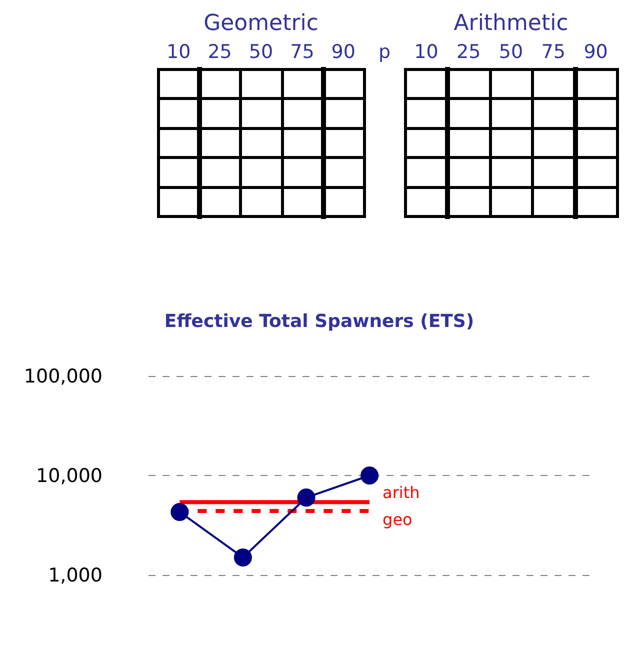 The width and height of the screenshot is (637, 645). Describe the element at coordinates (511, 23) in the screenshot. I see `text: Arithmetic` at that location.